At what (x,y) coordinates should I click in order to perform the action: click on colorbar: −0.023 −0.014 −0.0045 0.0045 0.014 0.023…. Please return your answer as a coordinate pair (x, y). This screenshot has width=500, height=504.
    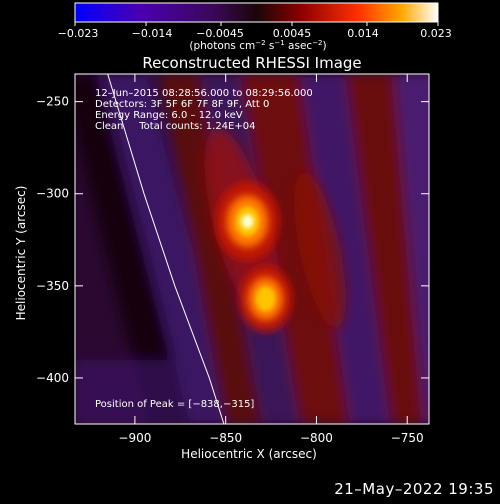
    Looking at the image, I should click on (255, 27).